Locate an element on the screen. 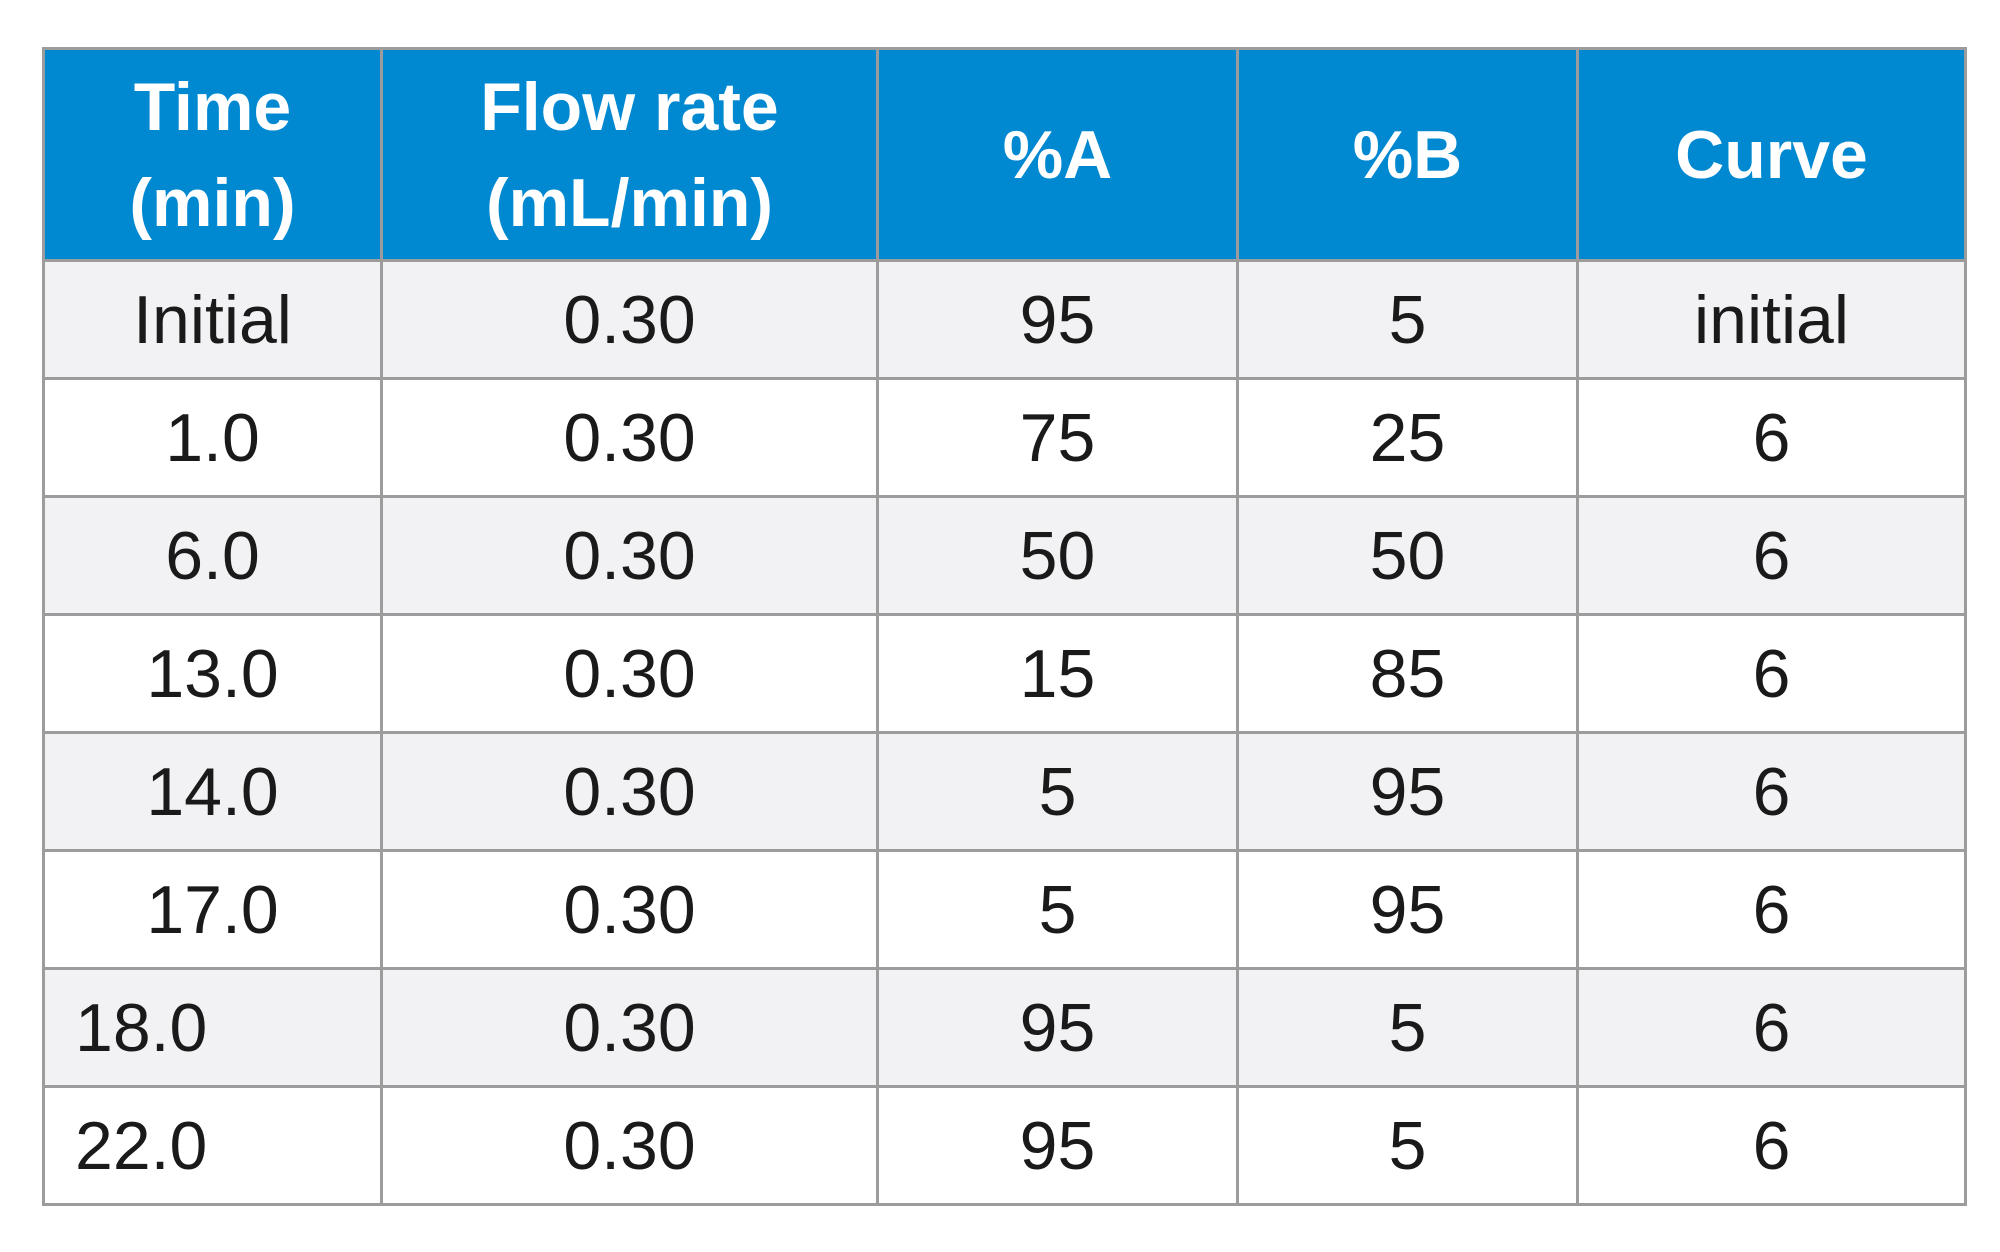  cell-time: Initial is located at coordinates (212, 319).